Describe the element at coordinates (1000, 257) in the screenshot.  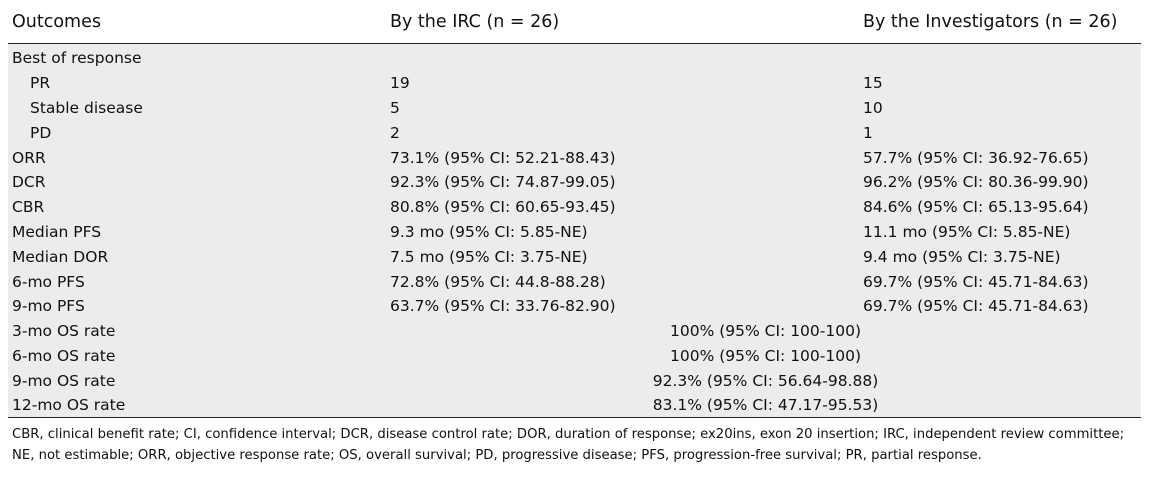
I see `inv-value: 9.4 mo (95% CI: 3.75-NE)` at that location.